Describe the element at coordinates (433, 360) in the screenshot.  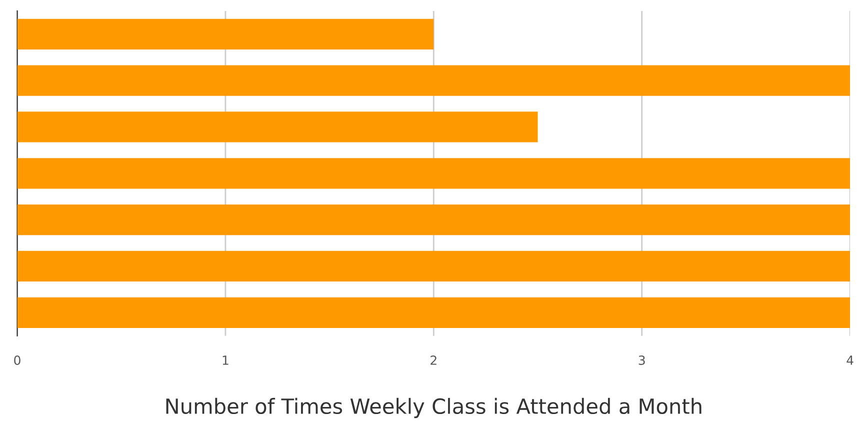
I see `x-tick-label: 2` at that location.